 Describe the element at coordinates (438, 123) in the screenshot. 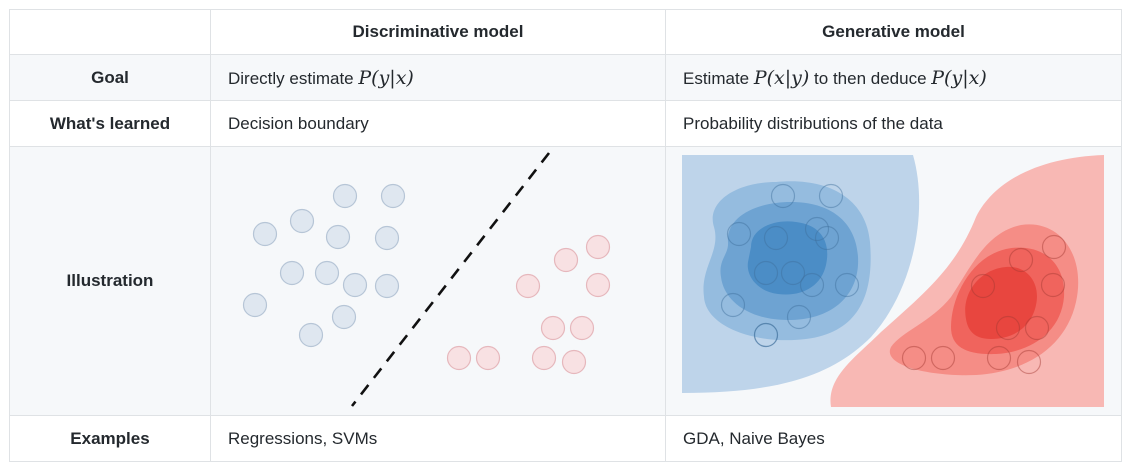

I see `learned-discriminative: Decision boundary` at that location.